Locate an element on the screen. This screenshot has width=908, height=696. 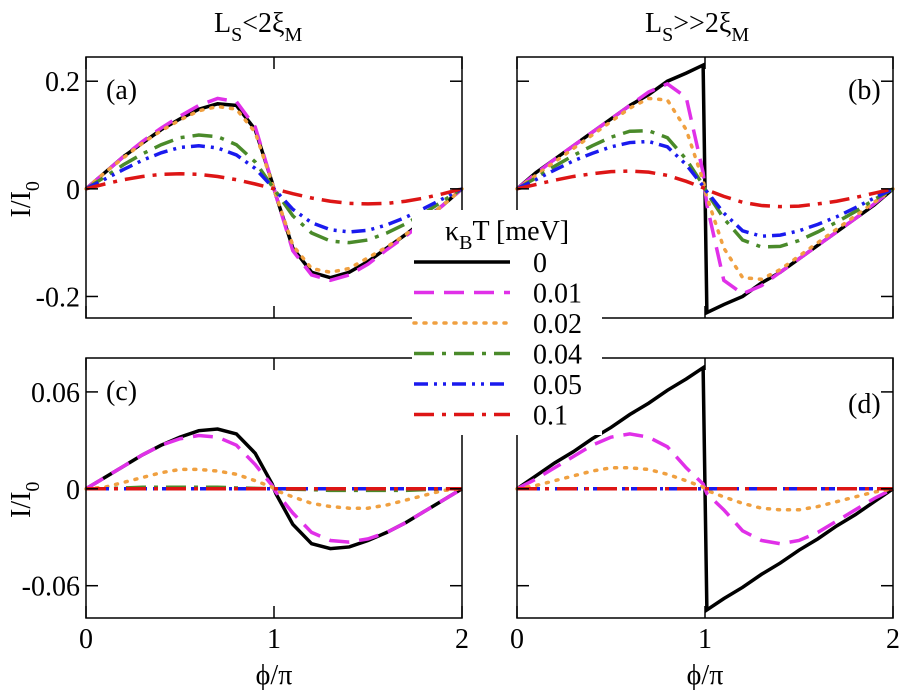
legend-label: 0.05 is located at coordinates (557, 385).